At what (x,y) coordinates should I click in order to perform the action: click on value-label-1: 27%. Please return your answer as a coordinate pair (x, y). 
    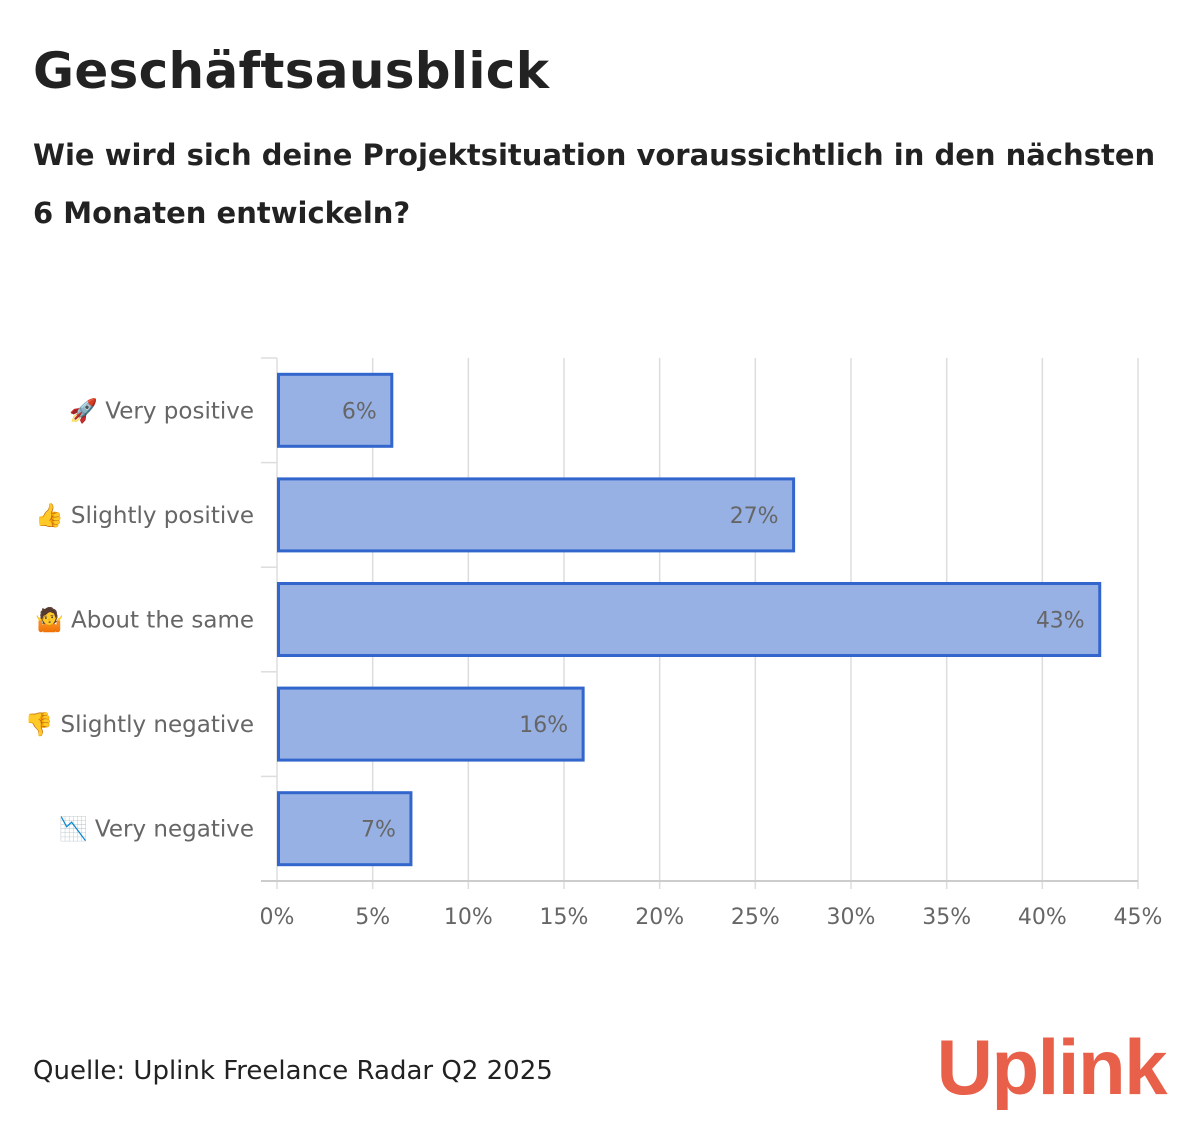
    Looking at the image, I should click on (754, 516).